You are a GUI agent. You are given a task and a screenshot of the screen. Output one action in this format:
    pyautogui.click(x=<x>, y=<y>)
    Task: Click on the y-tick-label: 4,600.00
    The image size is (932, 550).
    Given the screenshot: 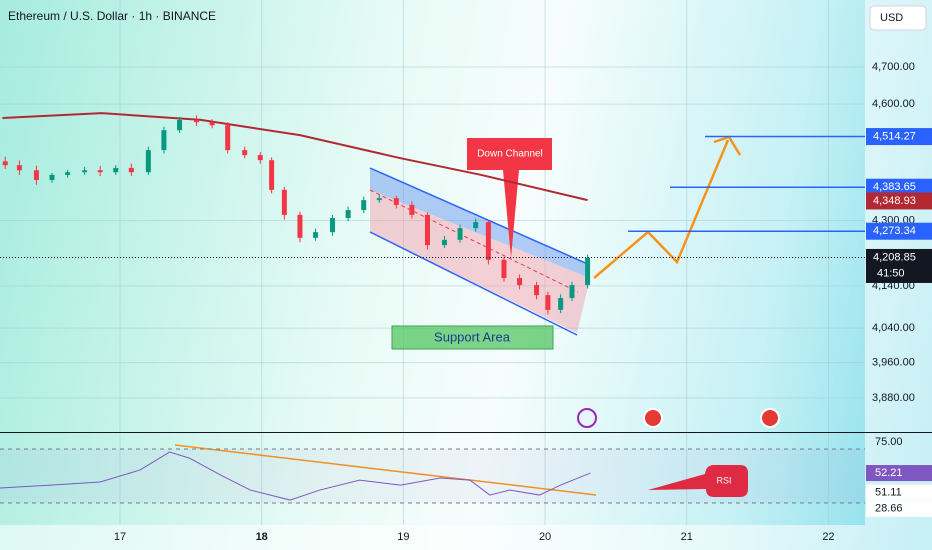 What is the action you would take?
    pyautogui.click(x=893, y=104)
    